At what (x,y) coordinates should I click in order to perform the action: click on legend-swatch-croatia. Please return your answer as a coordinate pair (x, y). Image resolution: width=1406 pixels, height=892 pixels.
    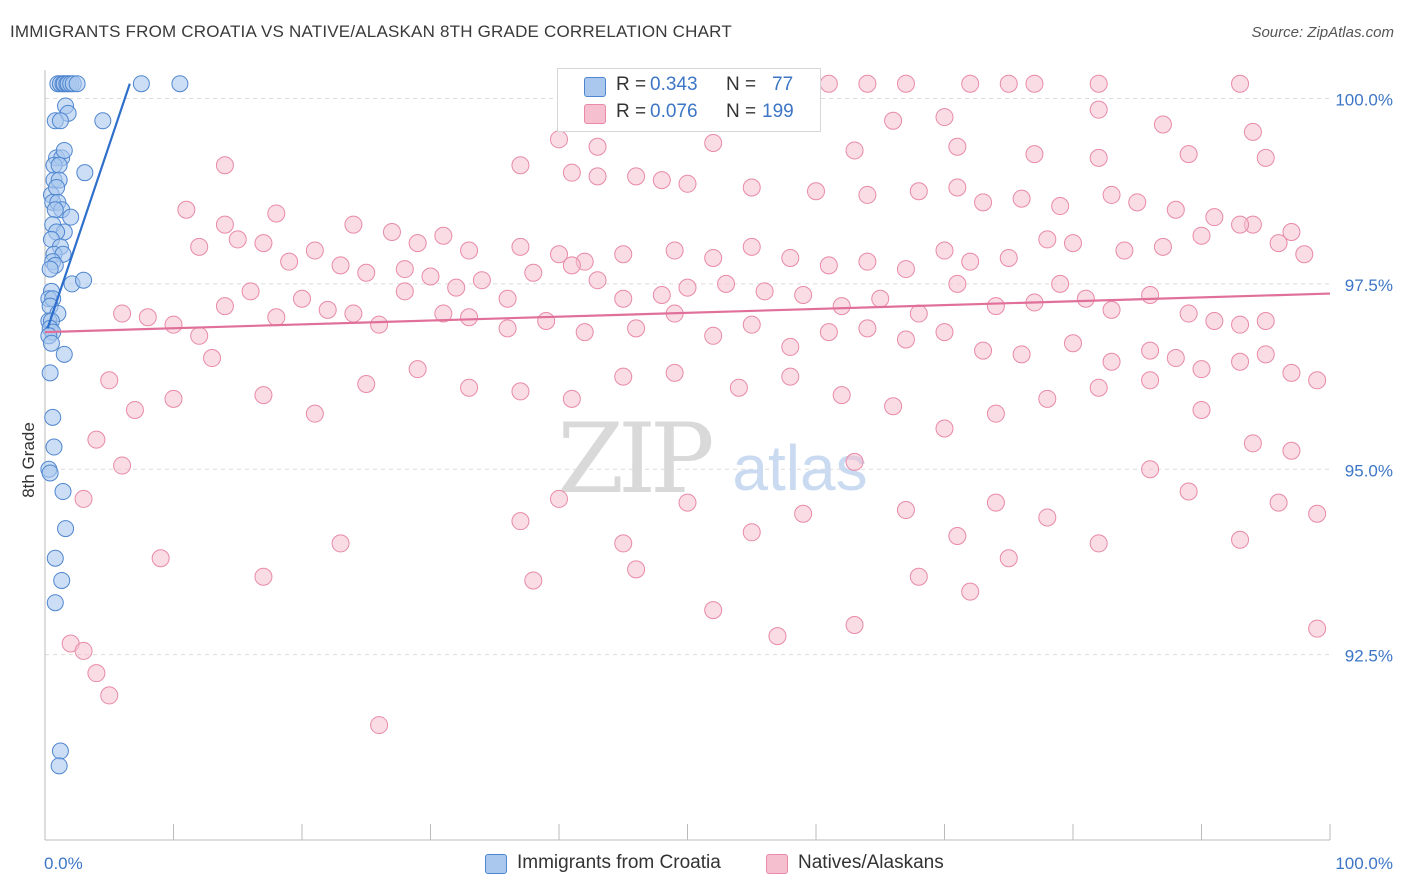
    Looking at the image, I should click on (595, 87).